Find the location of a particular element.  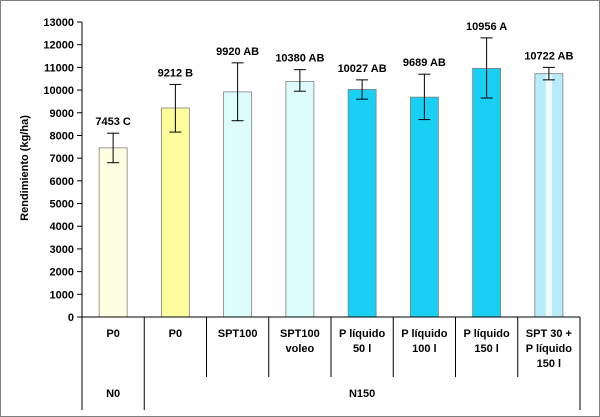

y-tick-label: 4000 is located at coordinates (62, 227).